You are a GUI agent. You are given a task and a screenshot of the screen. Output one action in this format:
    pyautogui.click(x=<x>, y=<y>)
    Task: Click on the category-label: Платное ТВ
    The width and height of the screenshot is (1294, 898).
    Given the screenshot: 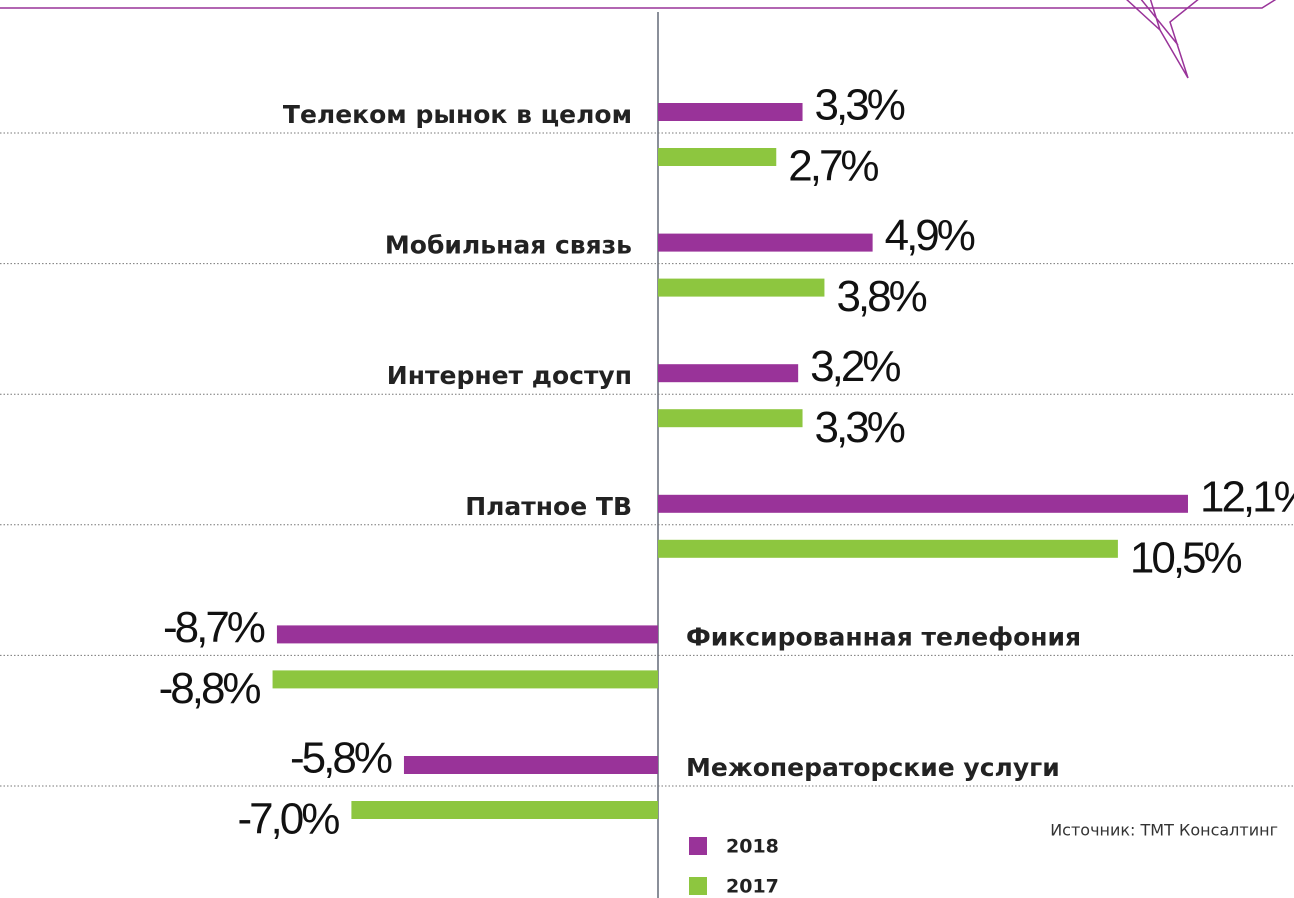 What is the action you would take?
    pyautogui.click(x=548, y=506)
    